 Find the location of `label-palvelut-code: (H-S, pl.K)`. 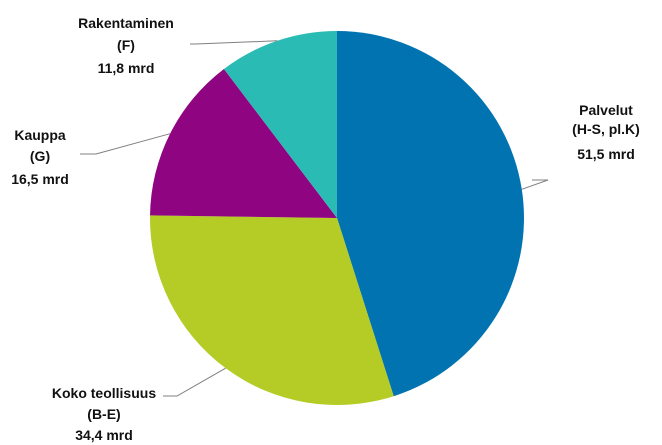

label-palvelut-code: (H-S, pl.K) is located at coordinates (606, 129).